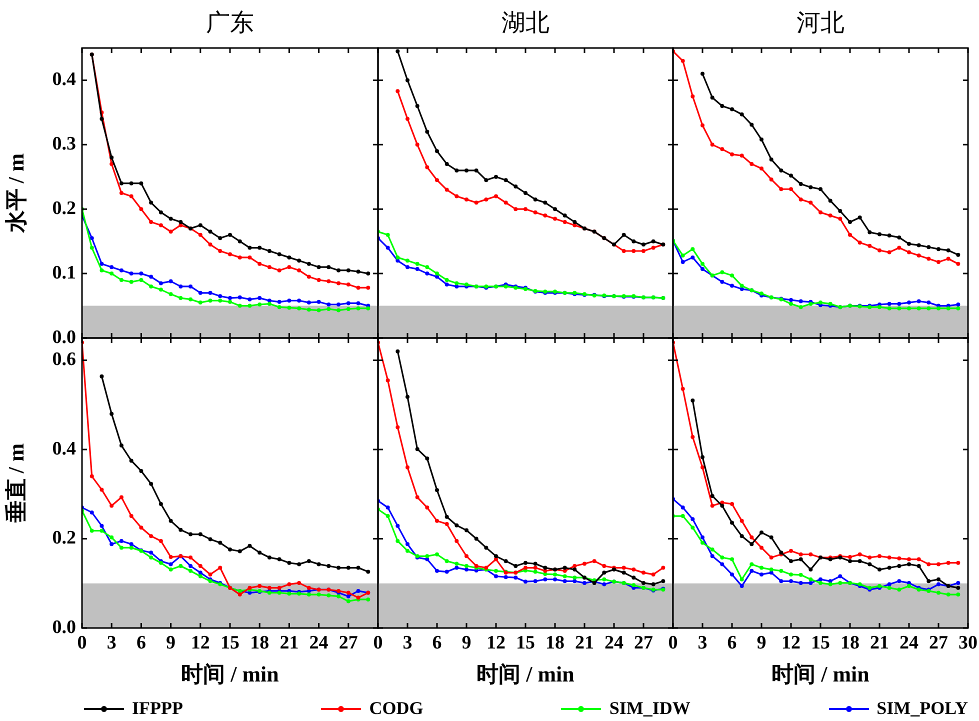 This screenshot has width=979, height=721. What do you see at coordinates (968, 643) in the screenshot?
I see `x-tick-label: 30` at bounding box center [968, 643].